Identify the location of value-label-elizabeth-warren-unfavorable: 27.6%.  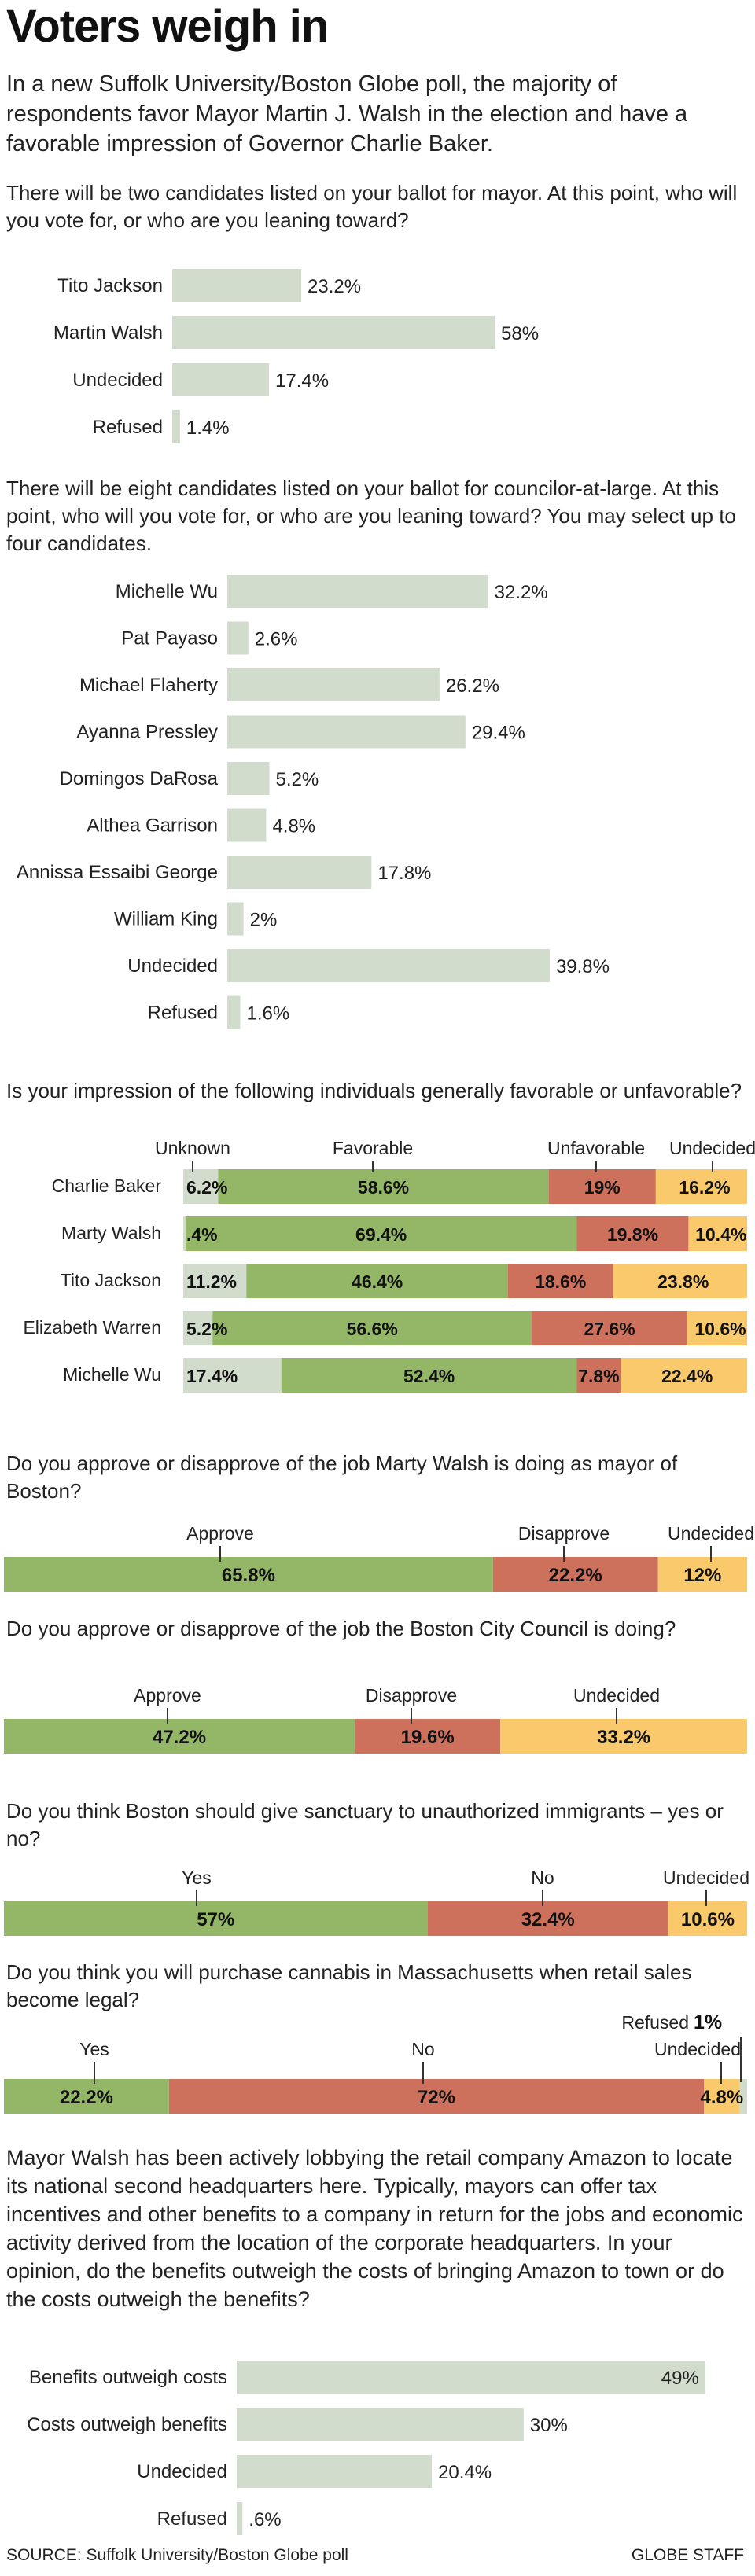
(609, 1329).